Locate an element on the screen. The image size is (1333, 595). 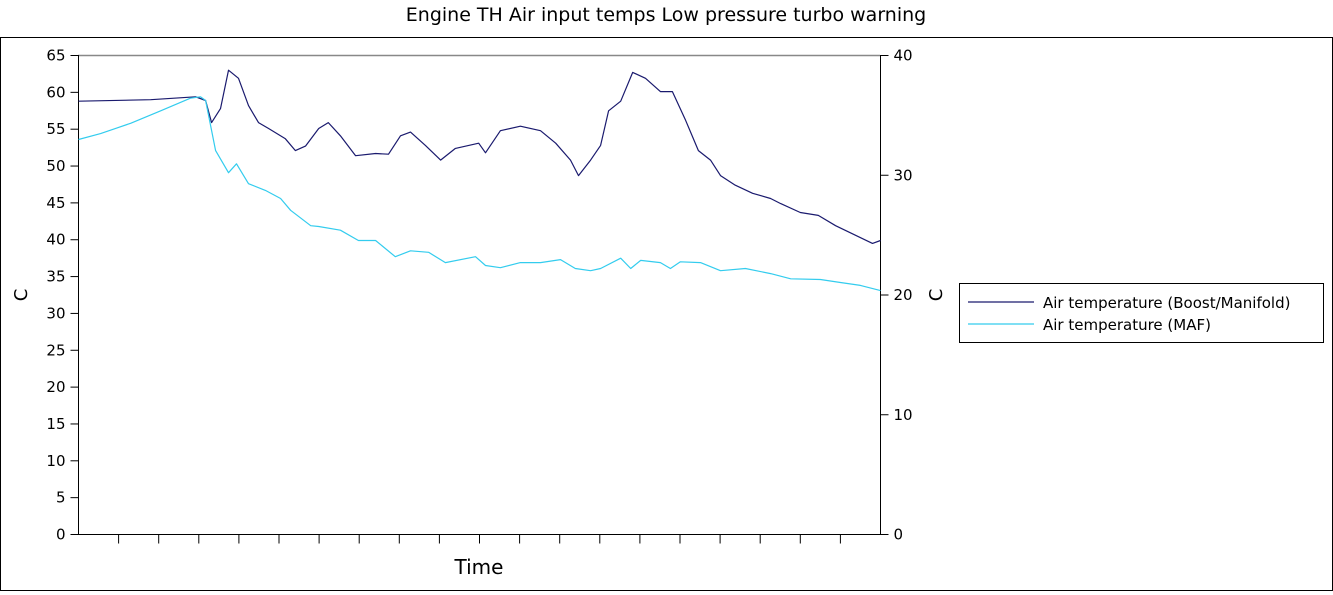
y-axis-left-ticks: 0 5 10 15 20 25 30 35 40 45 50 55 60 65 is located at coordinates (62, 295).